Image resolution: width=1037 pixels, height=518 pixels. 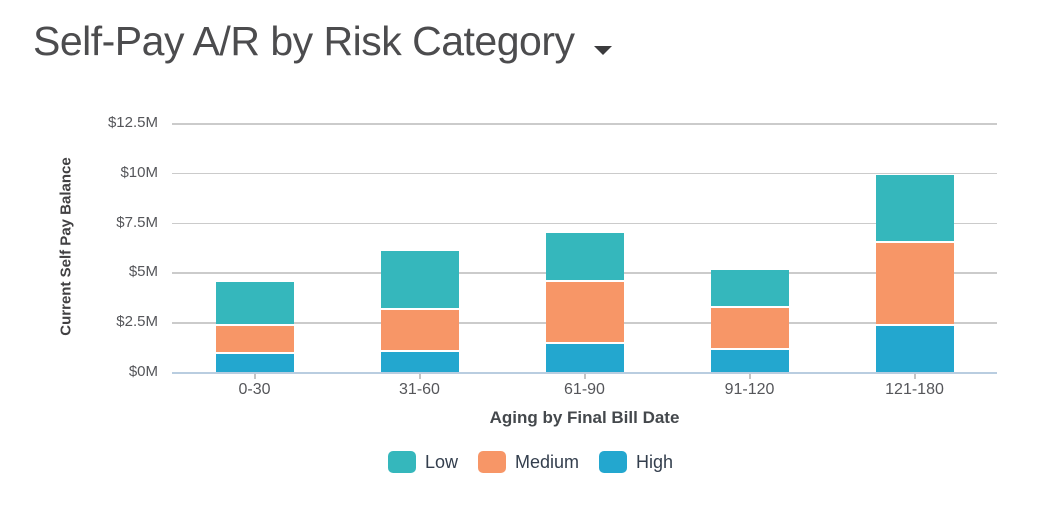 What do you see at coordinates (603, 50) in the screenshot?
I see `chevron-down-icon` at bounding box center [603, 50].